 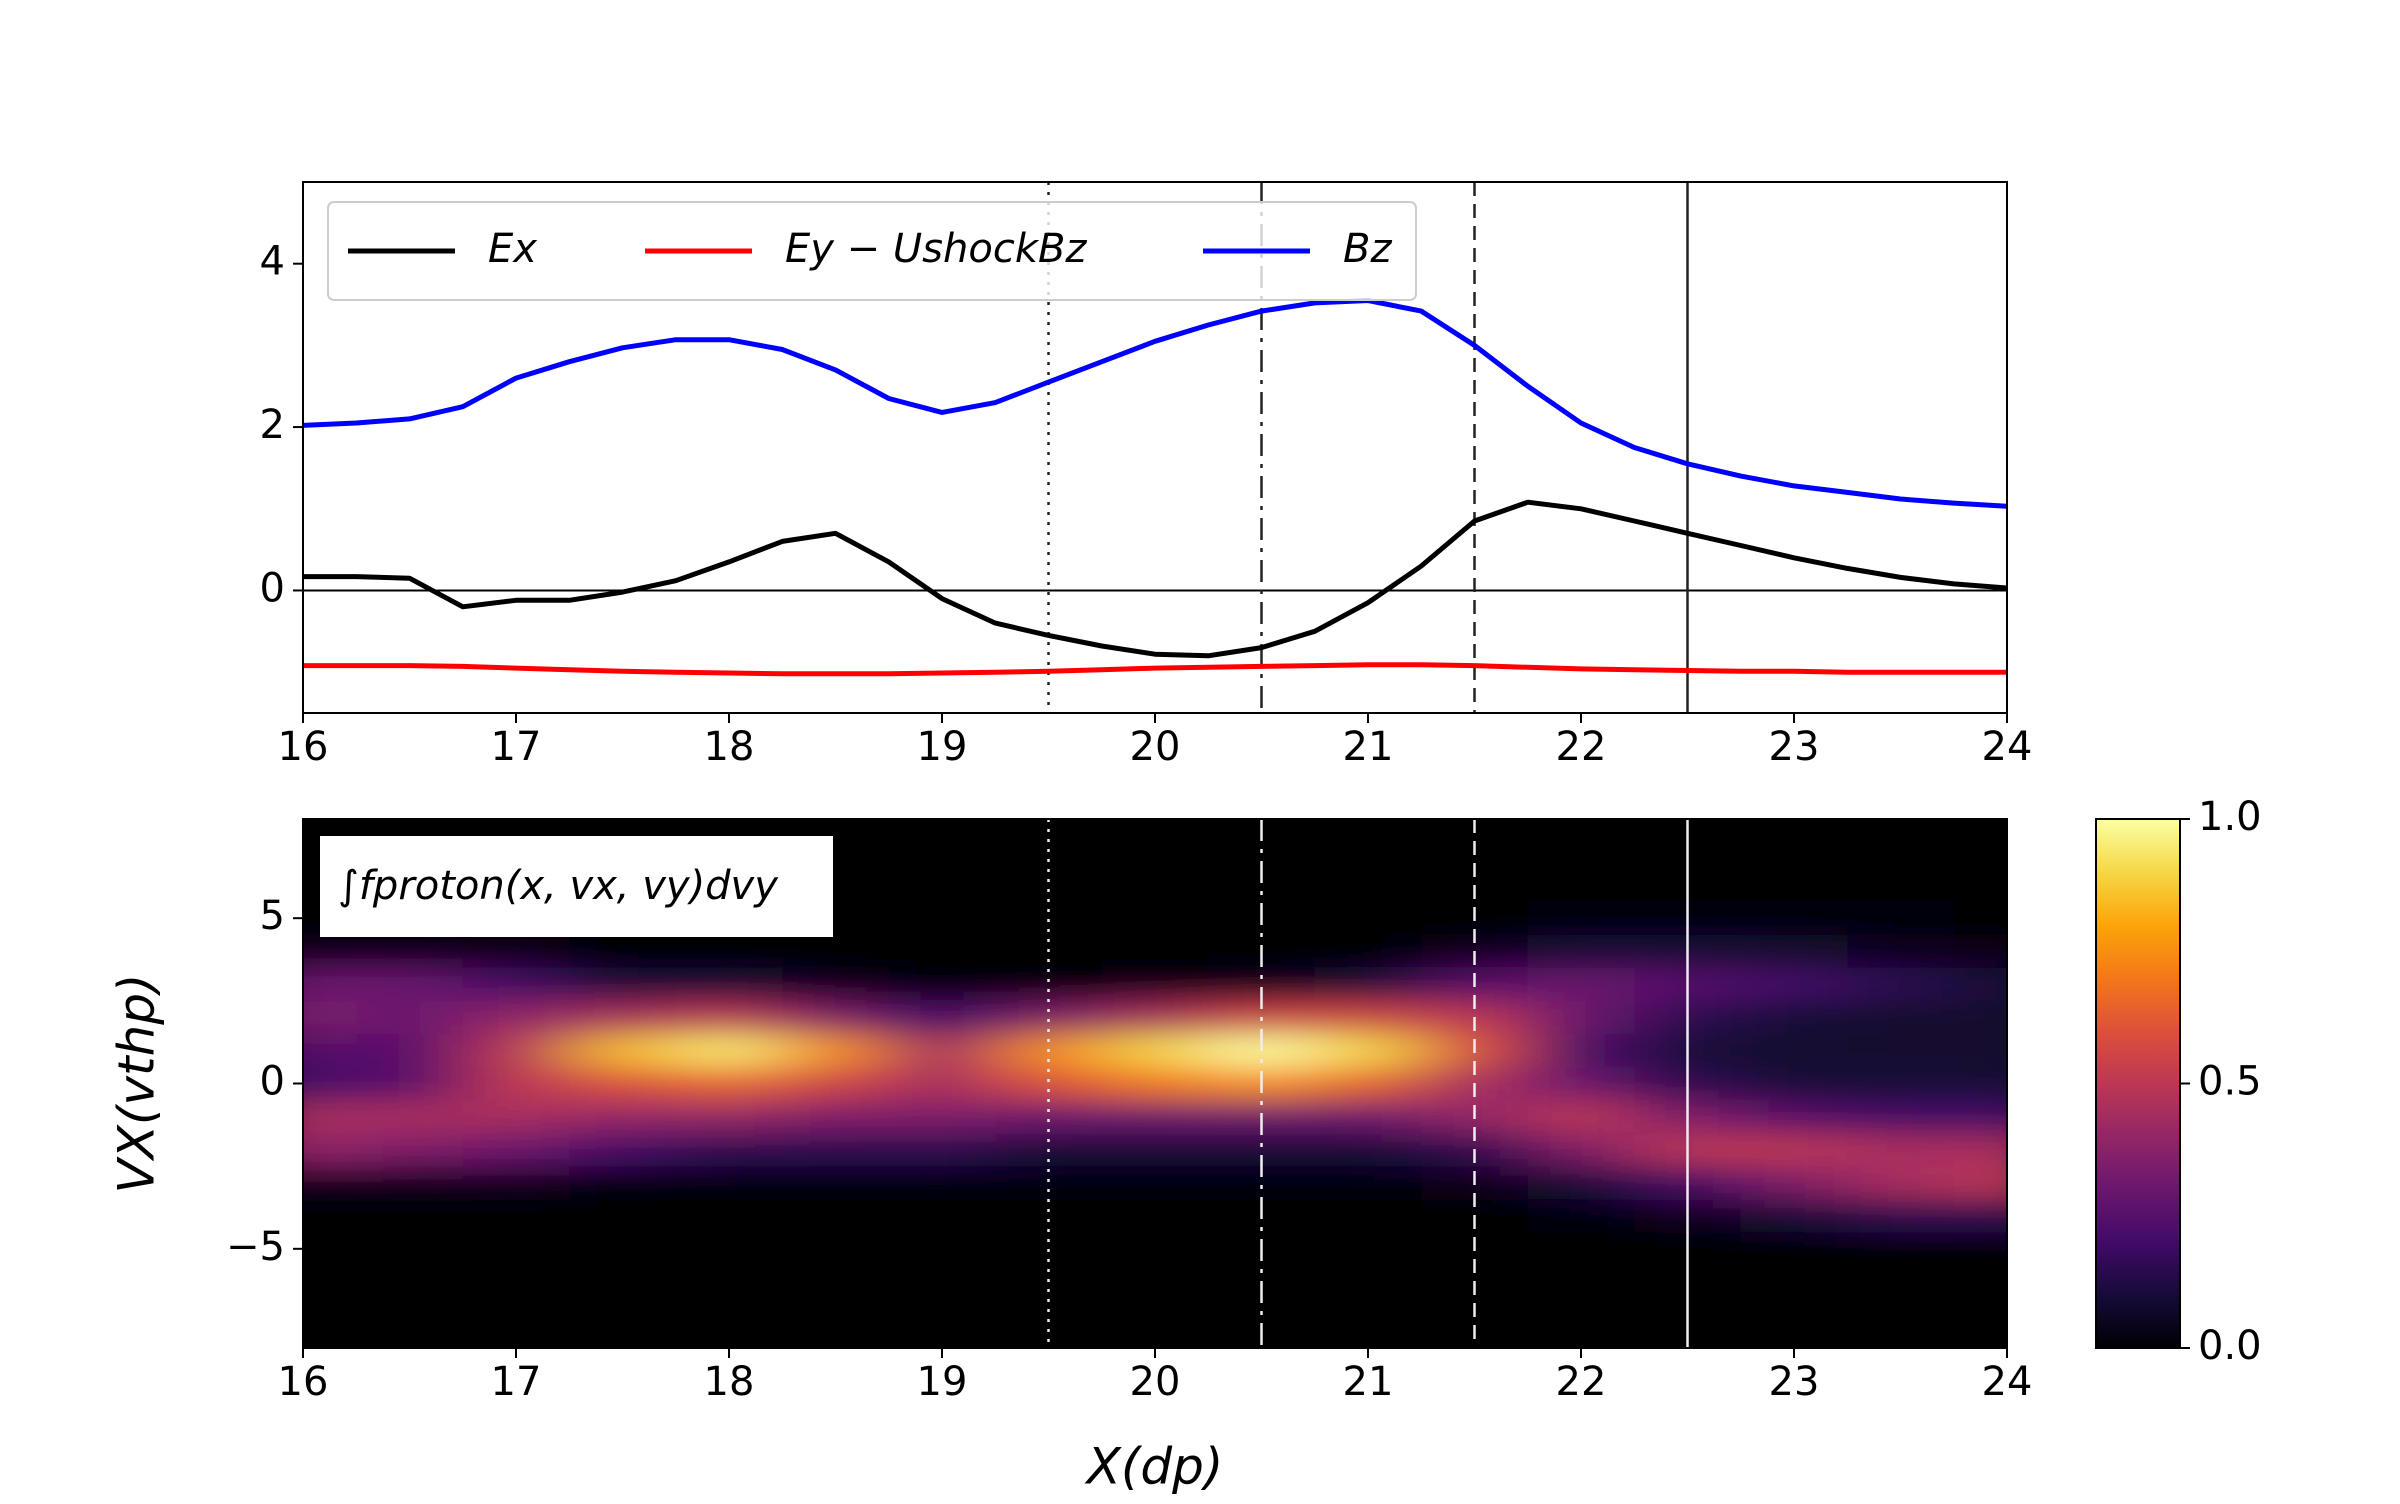 What do you see at coordinates (272, 425) in the screenshot?
I see `y-tick-label: 2` at bounding box center [272, 425].